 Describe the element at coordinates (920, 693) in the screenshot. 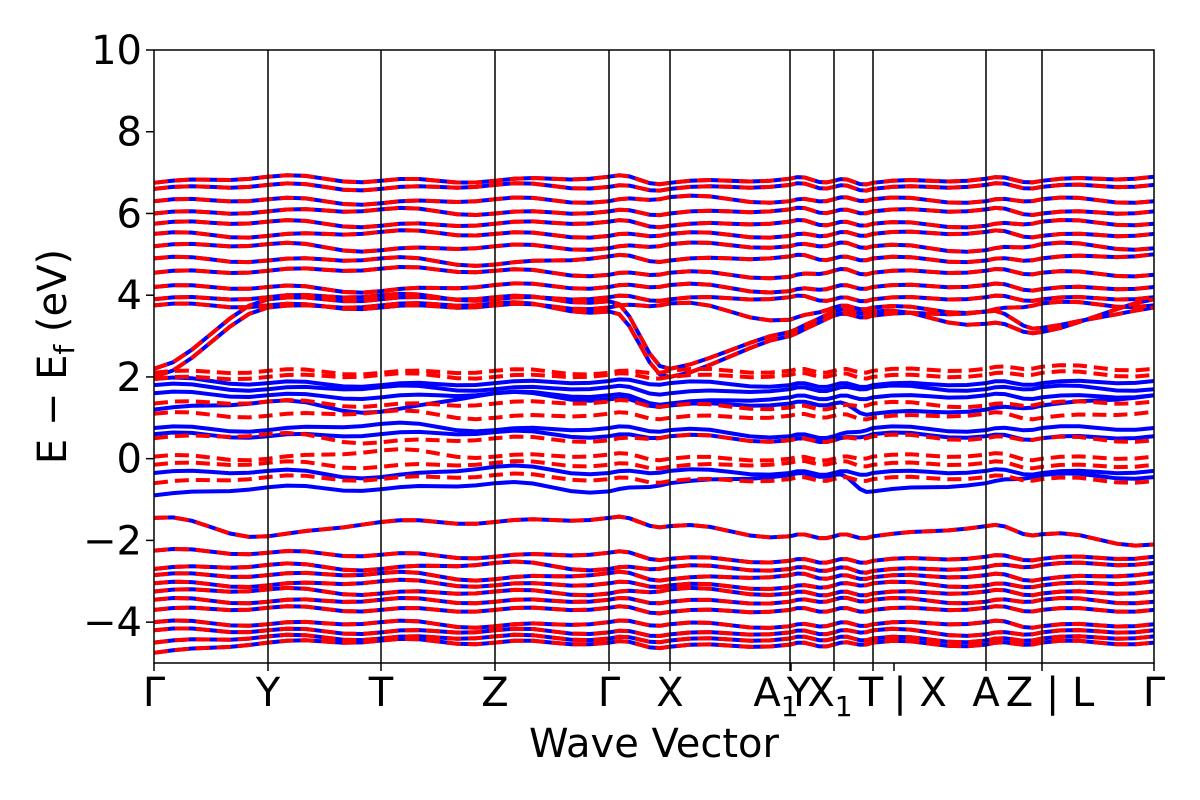

I see `x-tick-label-10: | X` at that location.